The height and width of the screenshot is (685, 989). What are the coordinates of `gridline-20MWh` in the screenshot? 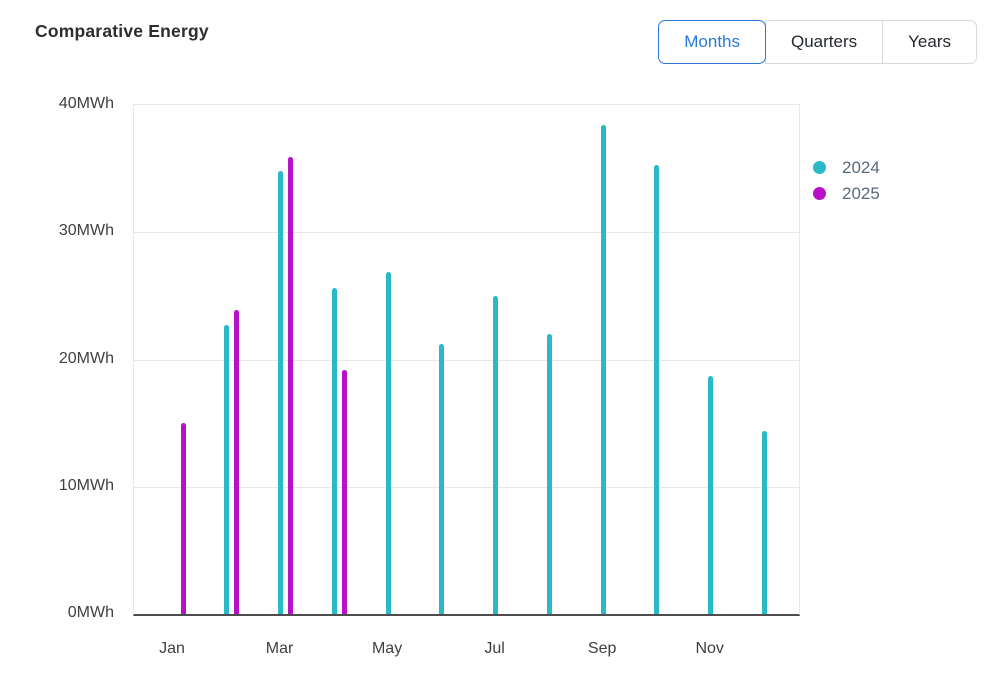 It's located at (466, 360).